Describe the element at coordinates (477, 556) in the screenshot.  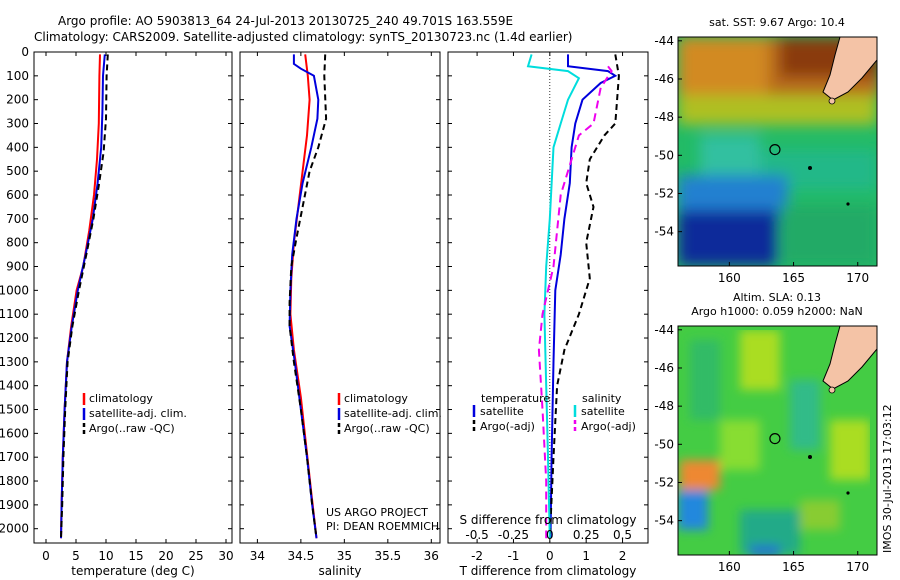
I see `x-tick-label: -2` at that location.